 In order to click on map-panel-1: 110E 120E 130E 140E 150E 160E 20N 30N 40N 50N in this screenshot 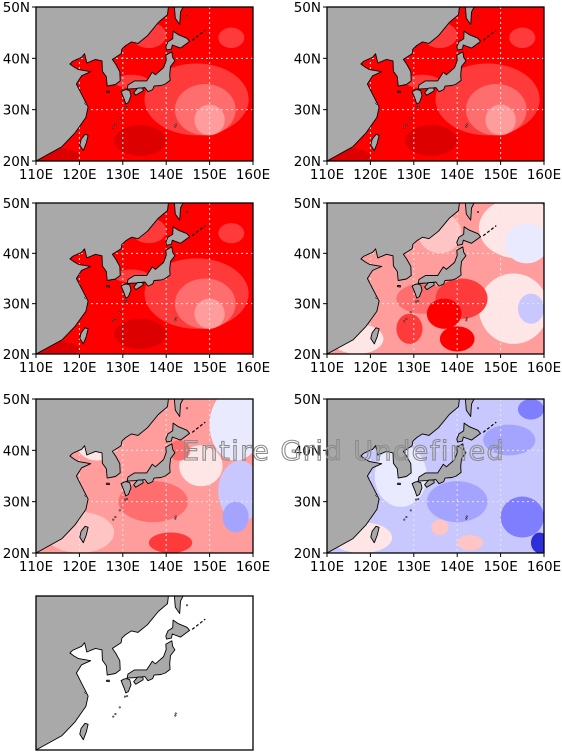, I will do `click(136, 91)`.